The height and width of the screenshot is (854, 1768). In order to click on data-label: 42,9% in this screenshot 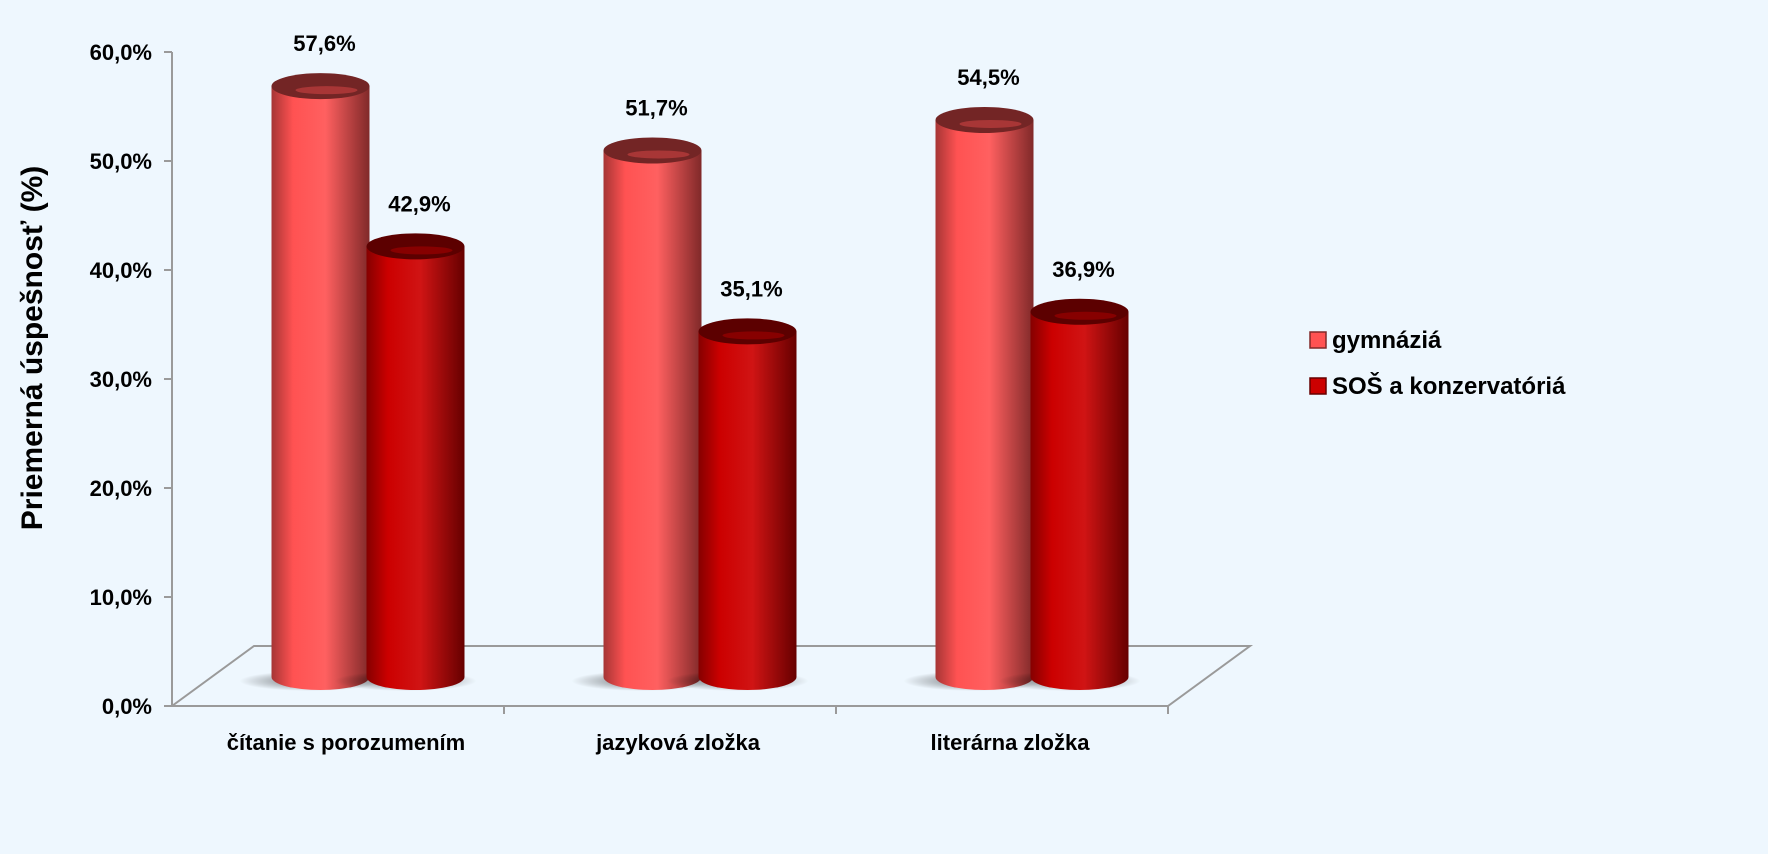, I will do `click(419, 203)`.